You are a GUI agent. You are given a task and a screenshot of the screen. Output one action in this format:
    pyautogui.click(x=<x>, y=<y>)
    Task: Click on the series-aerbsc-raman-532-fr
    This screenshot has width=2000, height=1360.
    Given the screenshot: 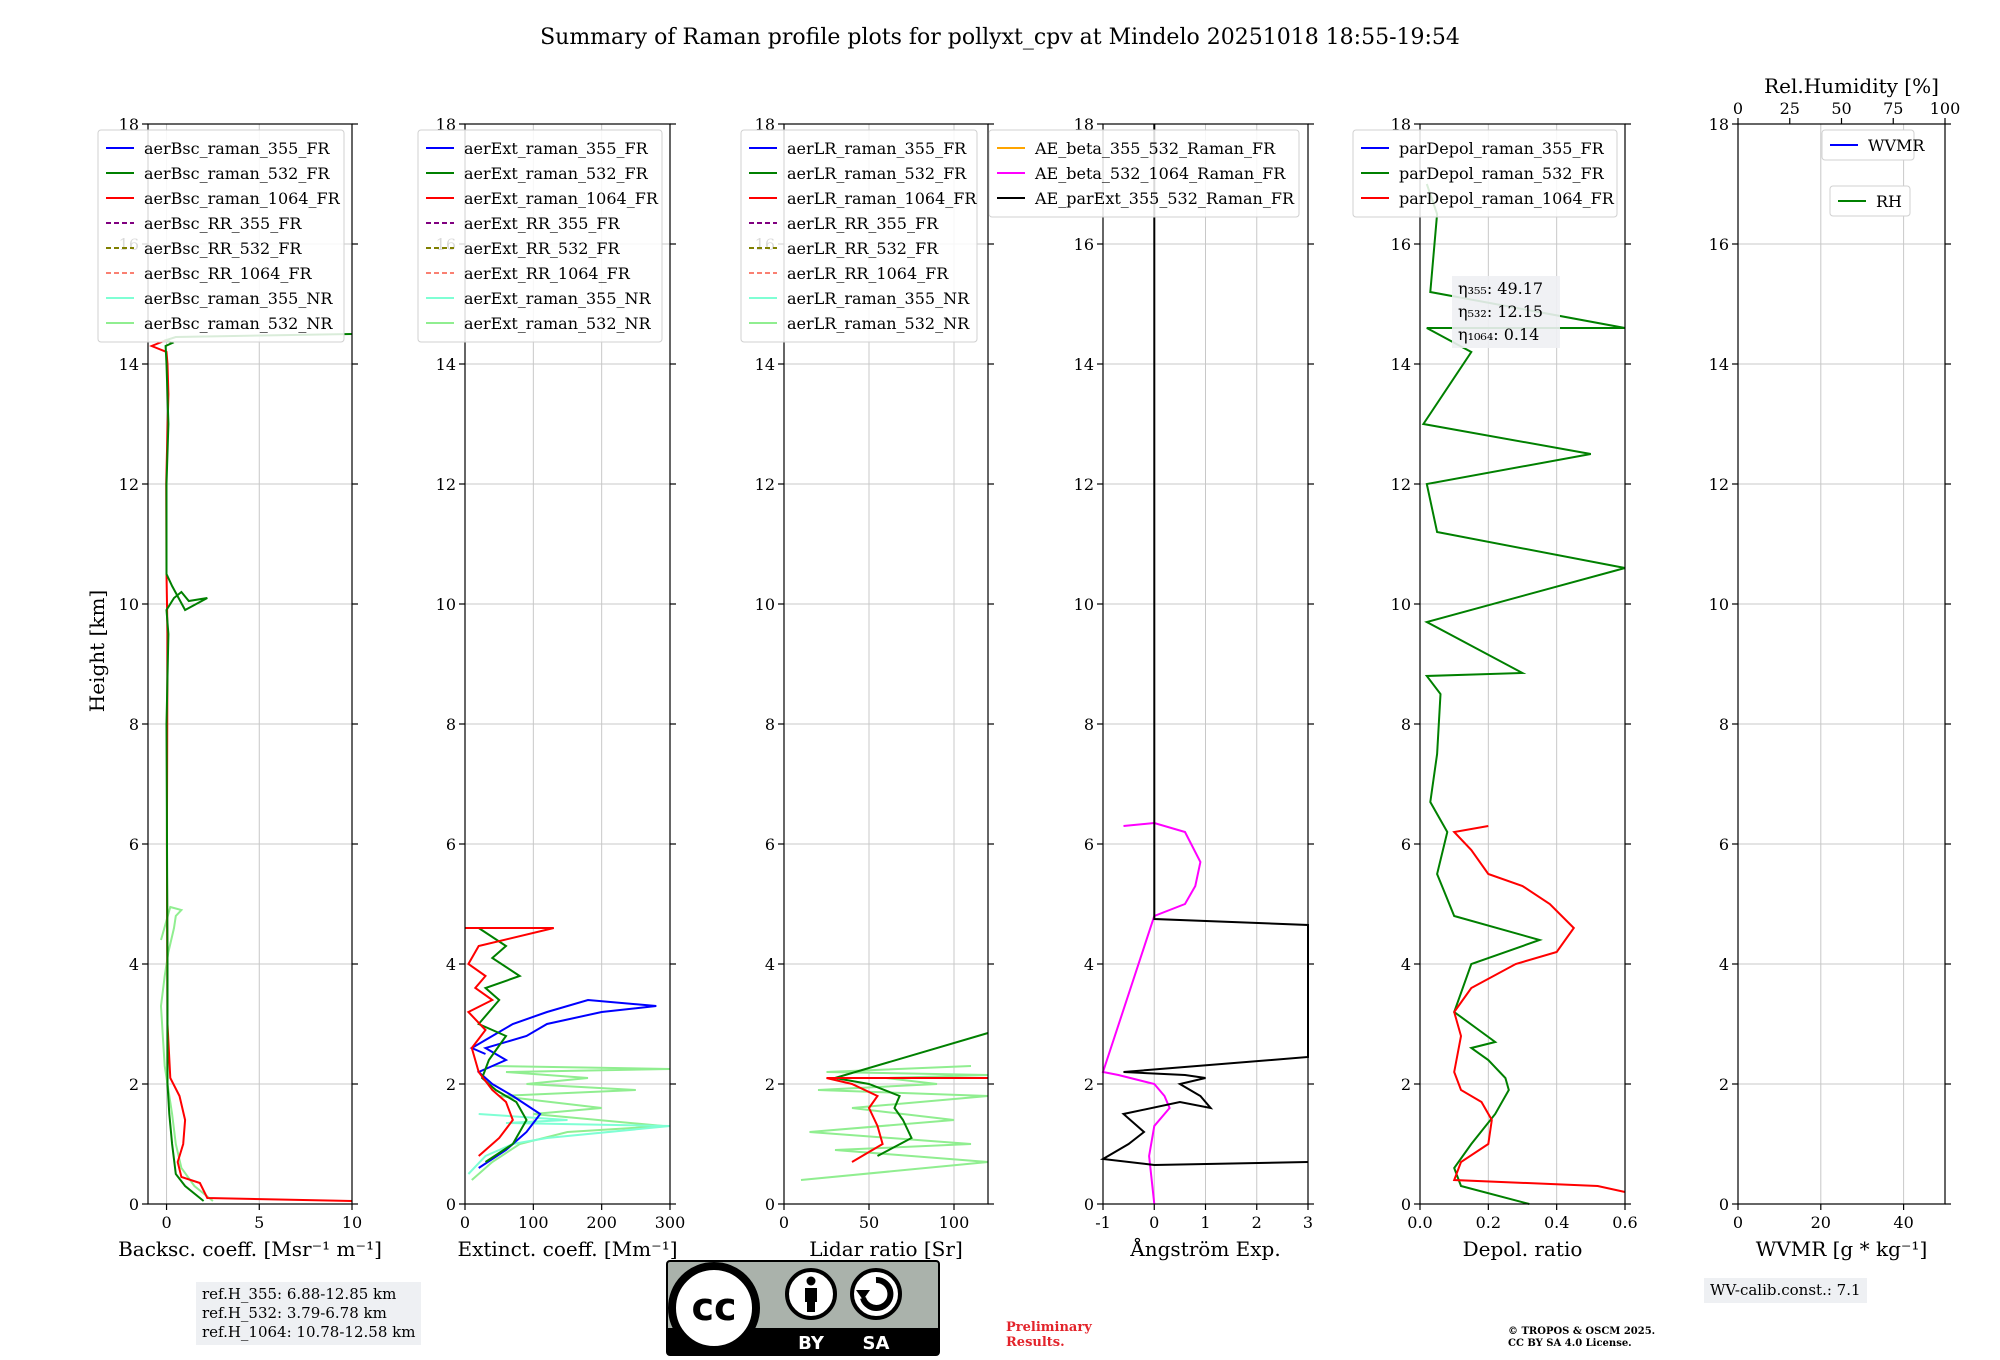 What is the action you would take?
    pyautogui.click(x=258, y=767)
    